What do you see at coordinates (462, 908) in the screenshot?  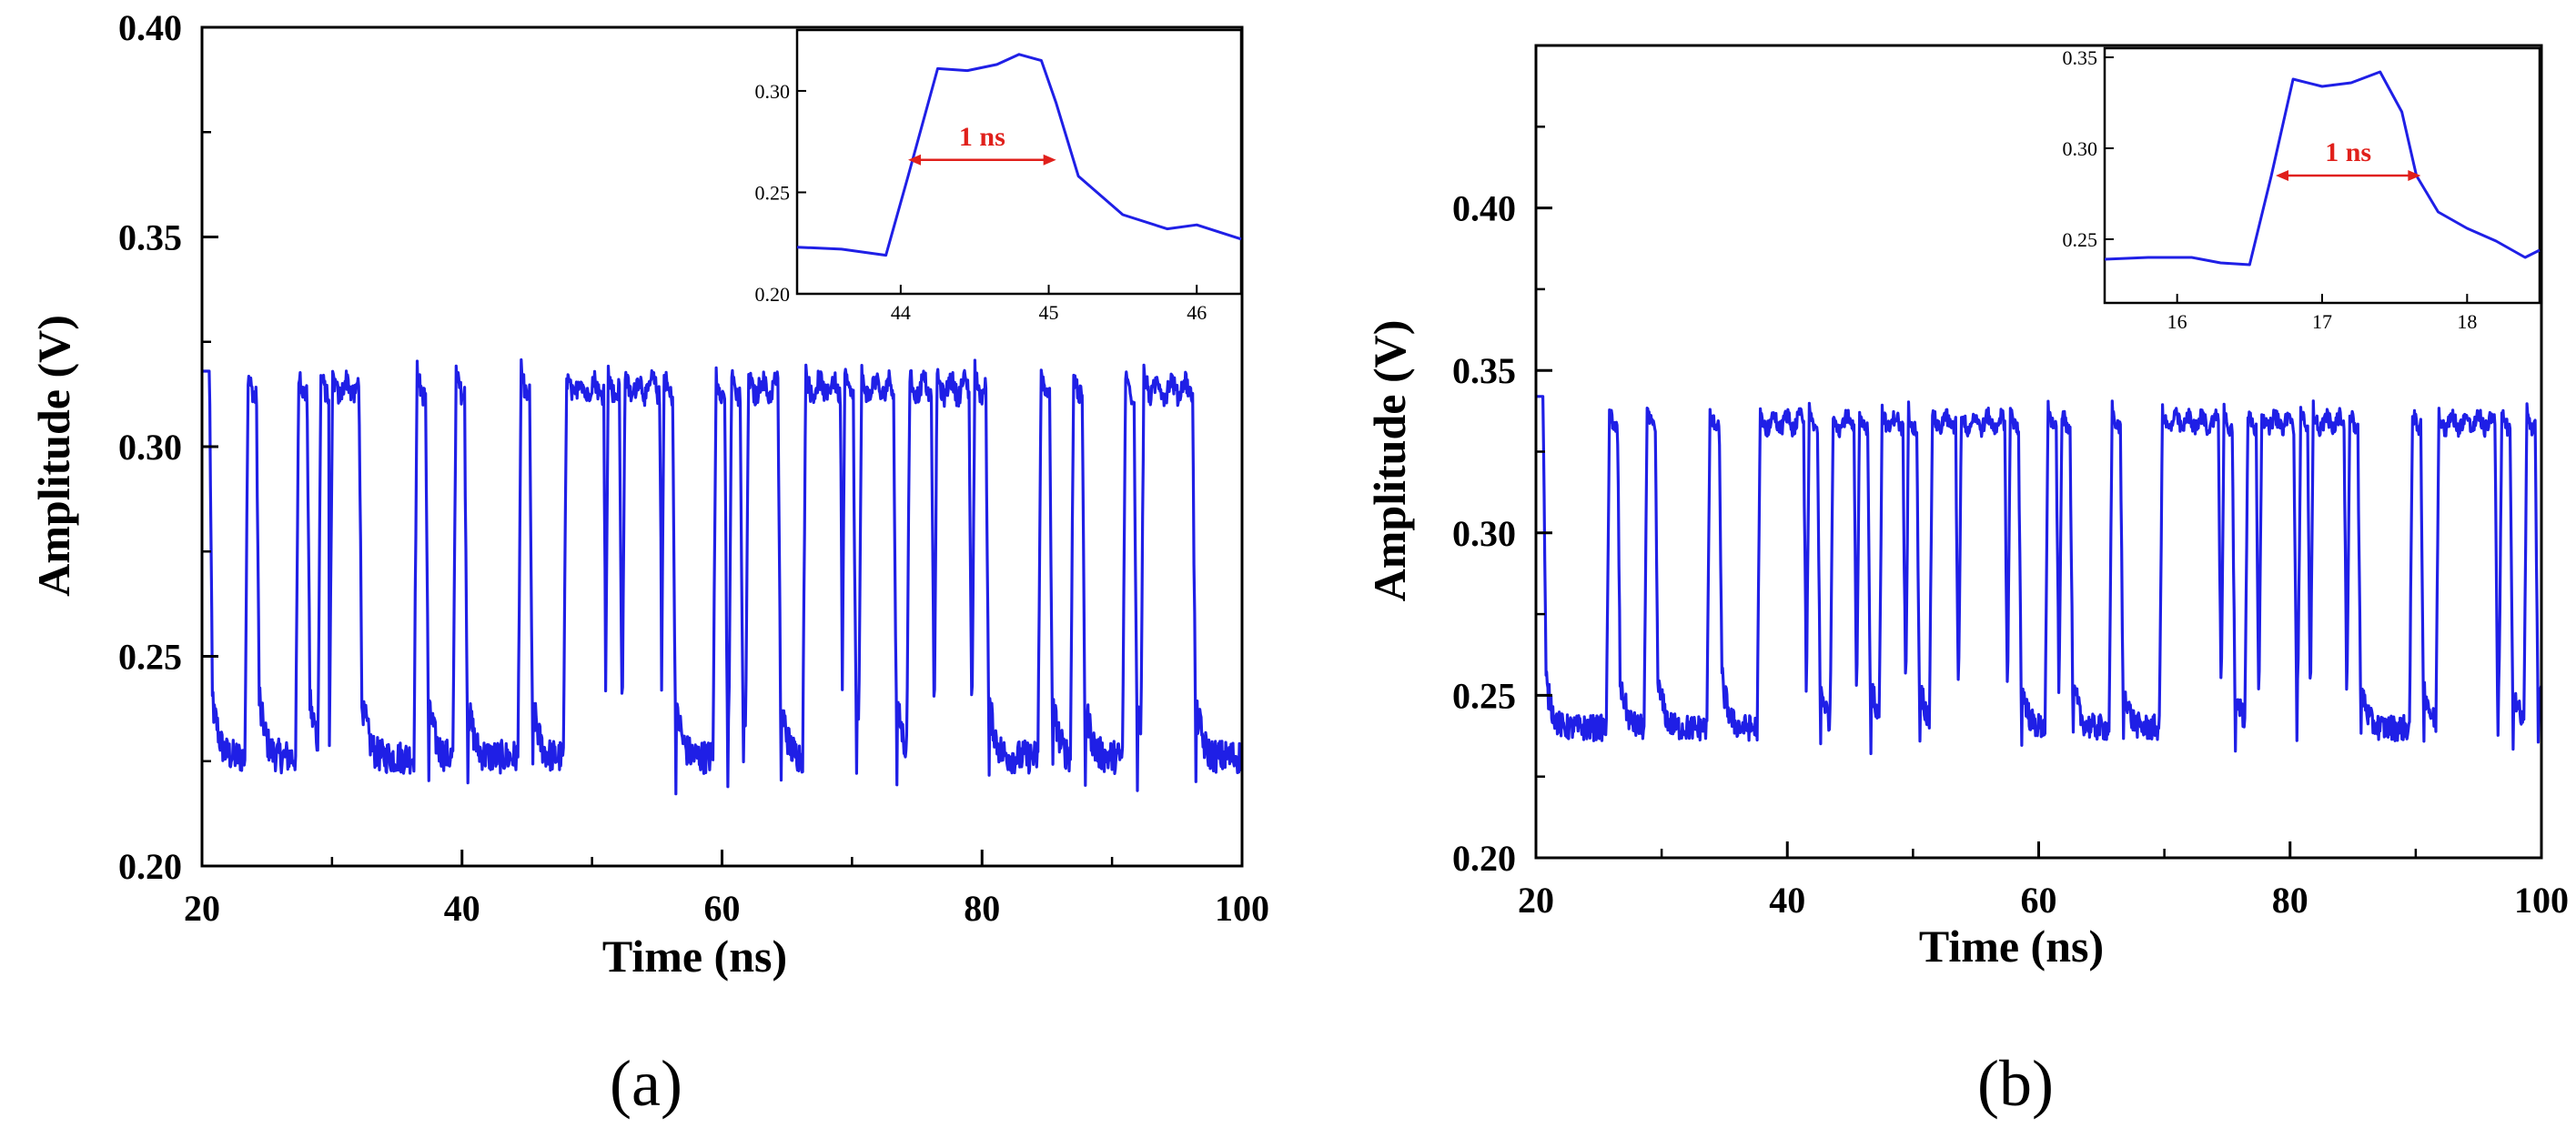 I see `x-tick-label-a-1: 40` at bounding box center [462, 908].